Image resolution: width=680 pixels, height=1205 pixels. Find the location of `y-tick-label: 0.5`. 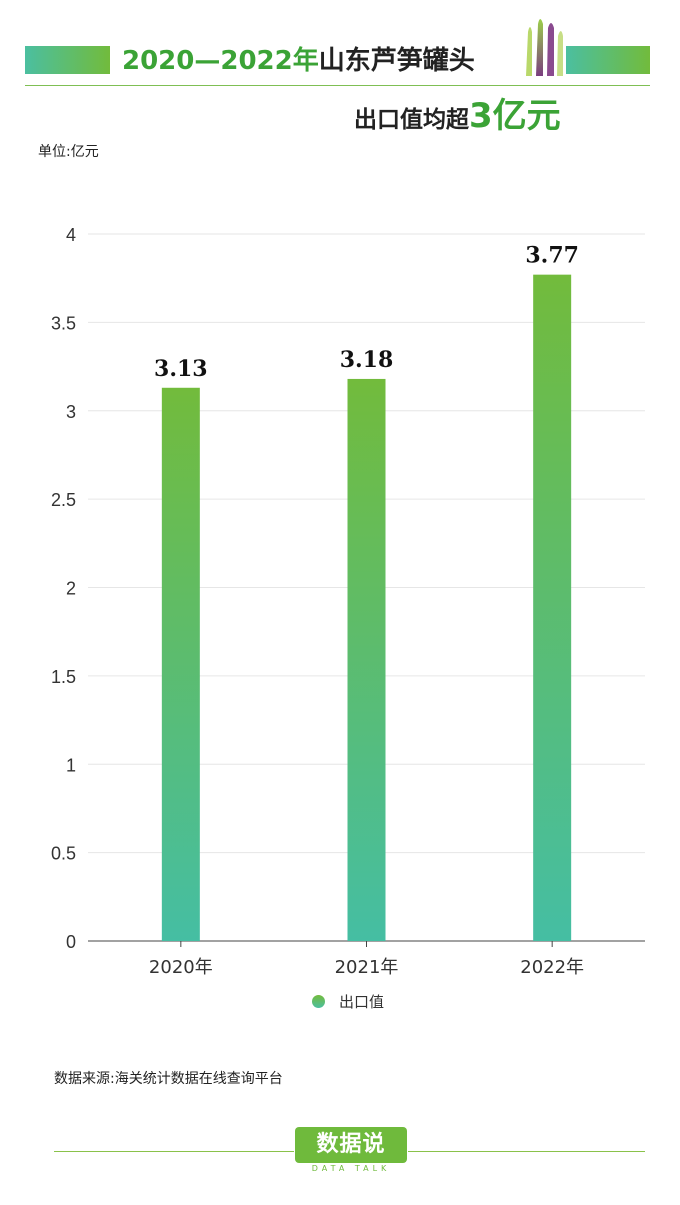

y-tick-label: 0.5 is located at coordinates (63, 854).